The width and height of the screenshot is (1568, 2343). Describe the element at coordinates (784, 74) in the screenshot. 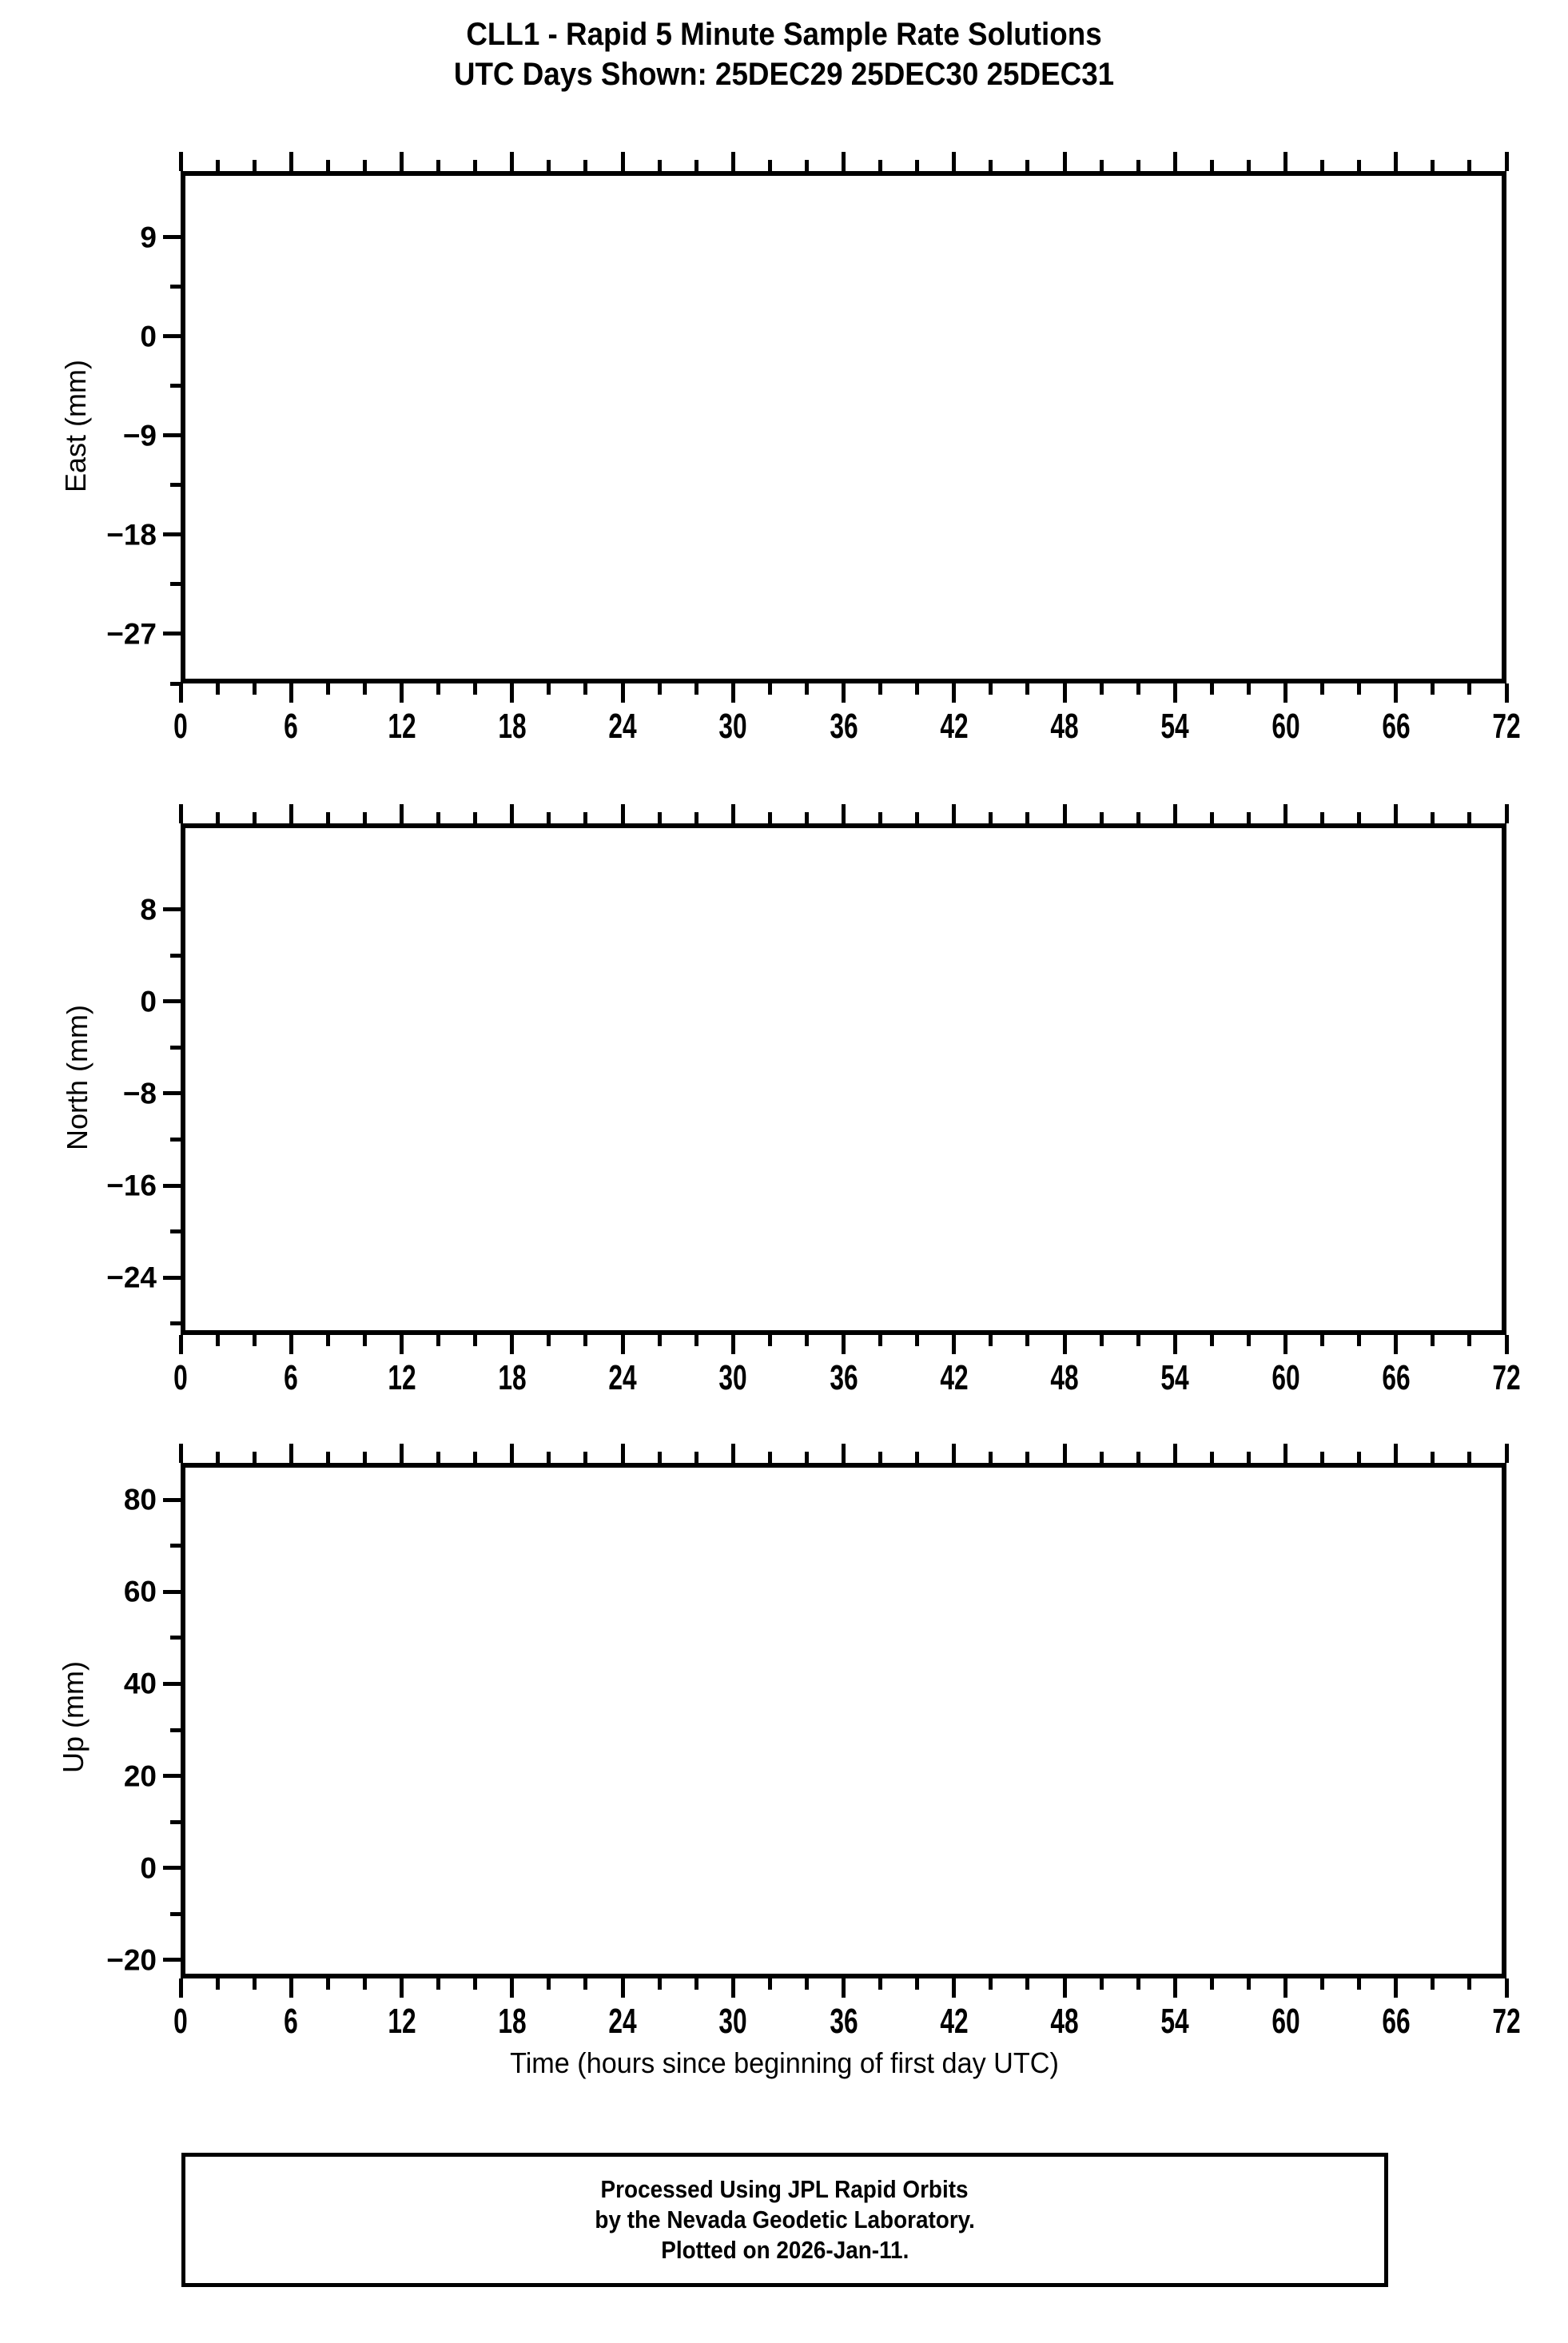

I see `title-line-2: UTC Days Shown: 25DEC29 25DEC30 25DEC31` at that location.